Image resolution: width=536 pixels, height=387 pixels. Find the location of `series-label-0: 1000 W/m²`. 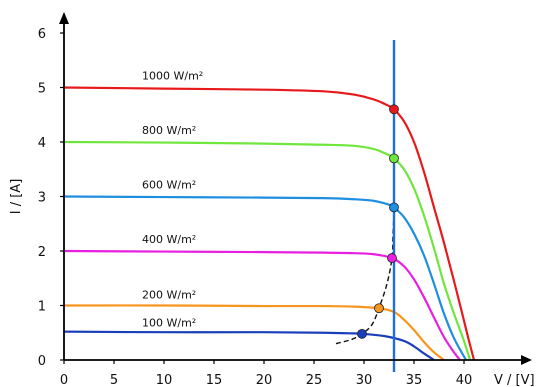

series-label-0: 1000 W/m² is located at coordinates (172, 76).